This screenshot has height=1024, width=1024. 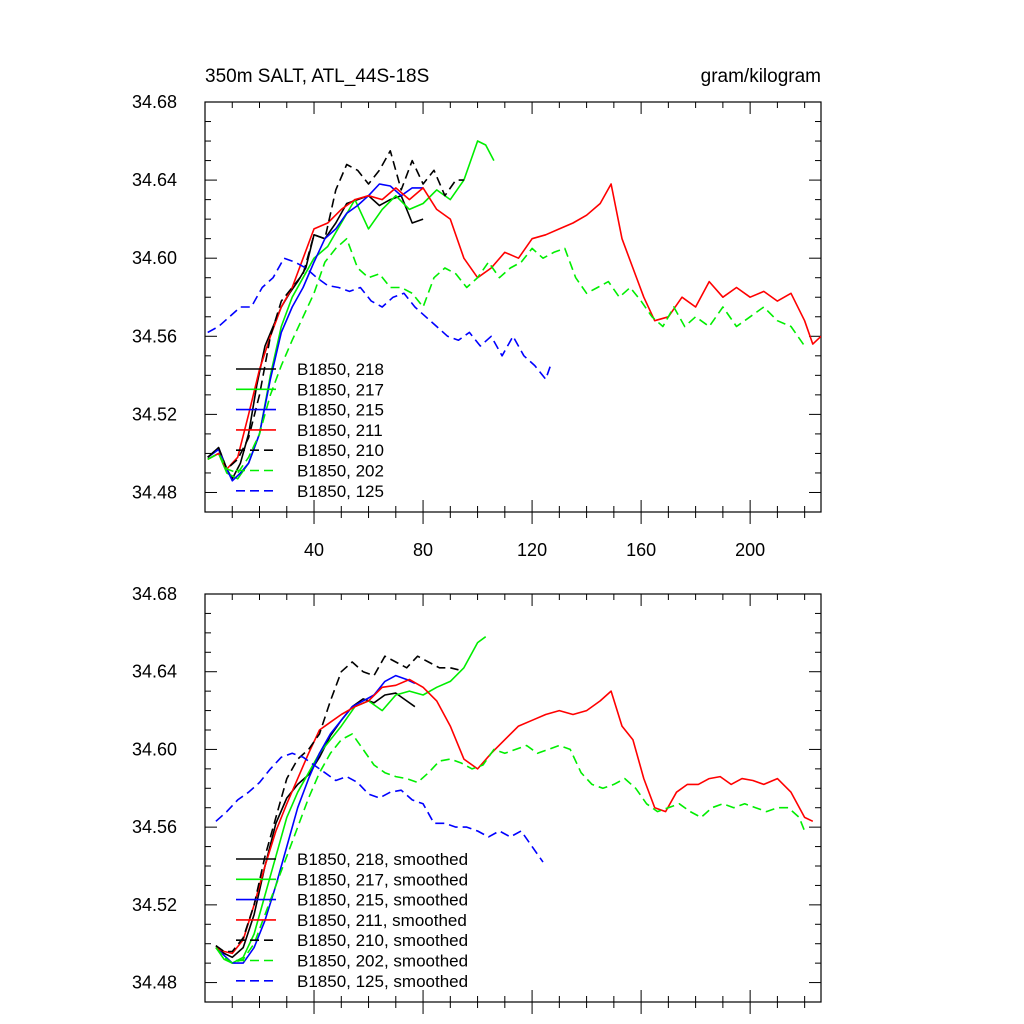 What do you see at coordinates (340, 369) in the screenshot?
I see `legend-label: B1850, 218` at bounding box center [340, 369].